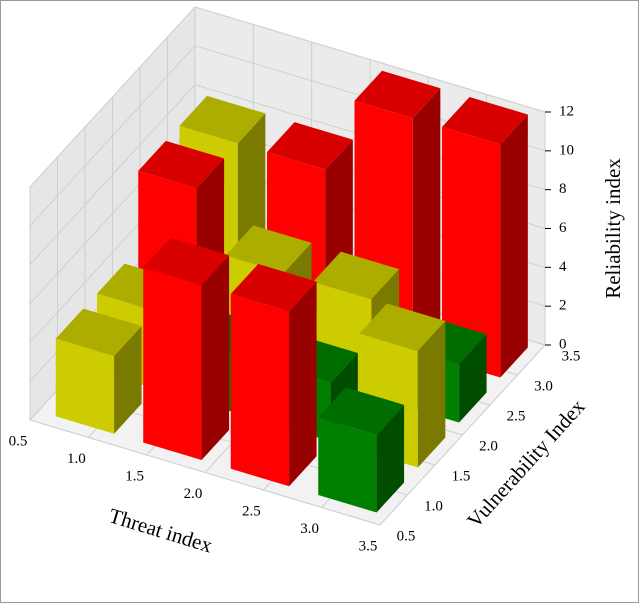  What do you see at coordinates (566, 150) in the screenshot?
I see `z-tick-label: 10` at bounding box center [566, 150].